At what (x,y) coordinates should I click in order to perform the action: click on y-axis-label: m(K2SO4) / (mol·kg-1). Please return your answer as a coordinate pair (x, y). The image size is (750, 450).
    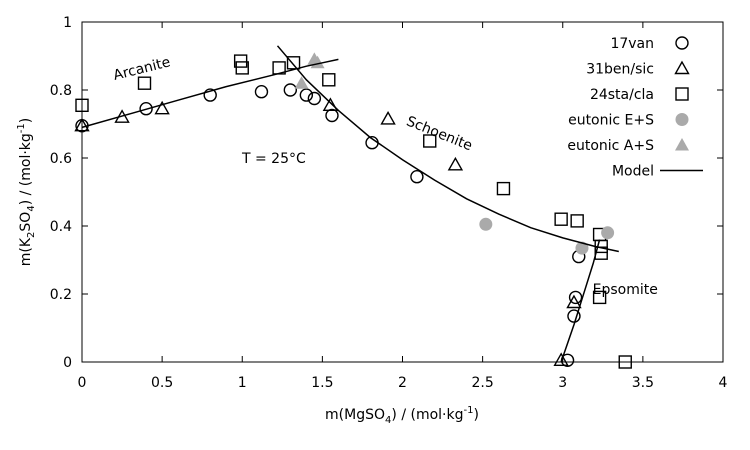
    Looking at the image, I should click on (26, 192).